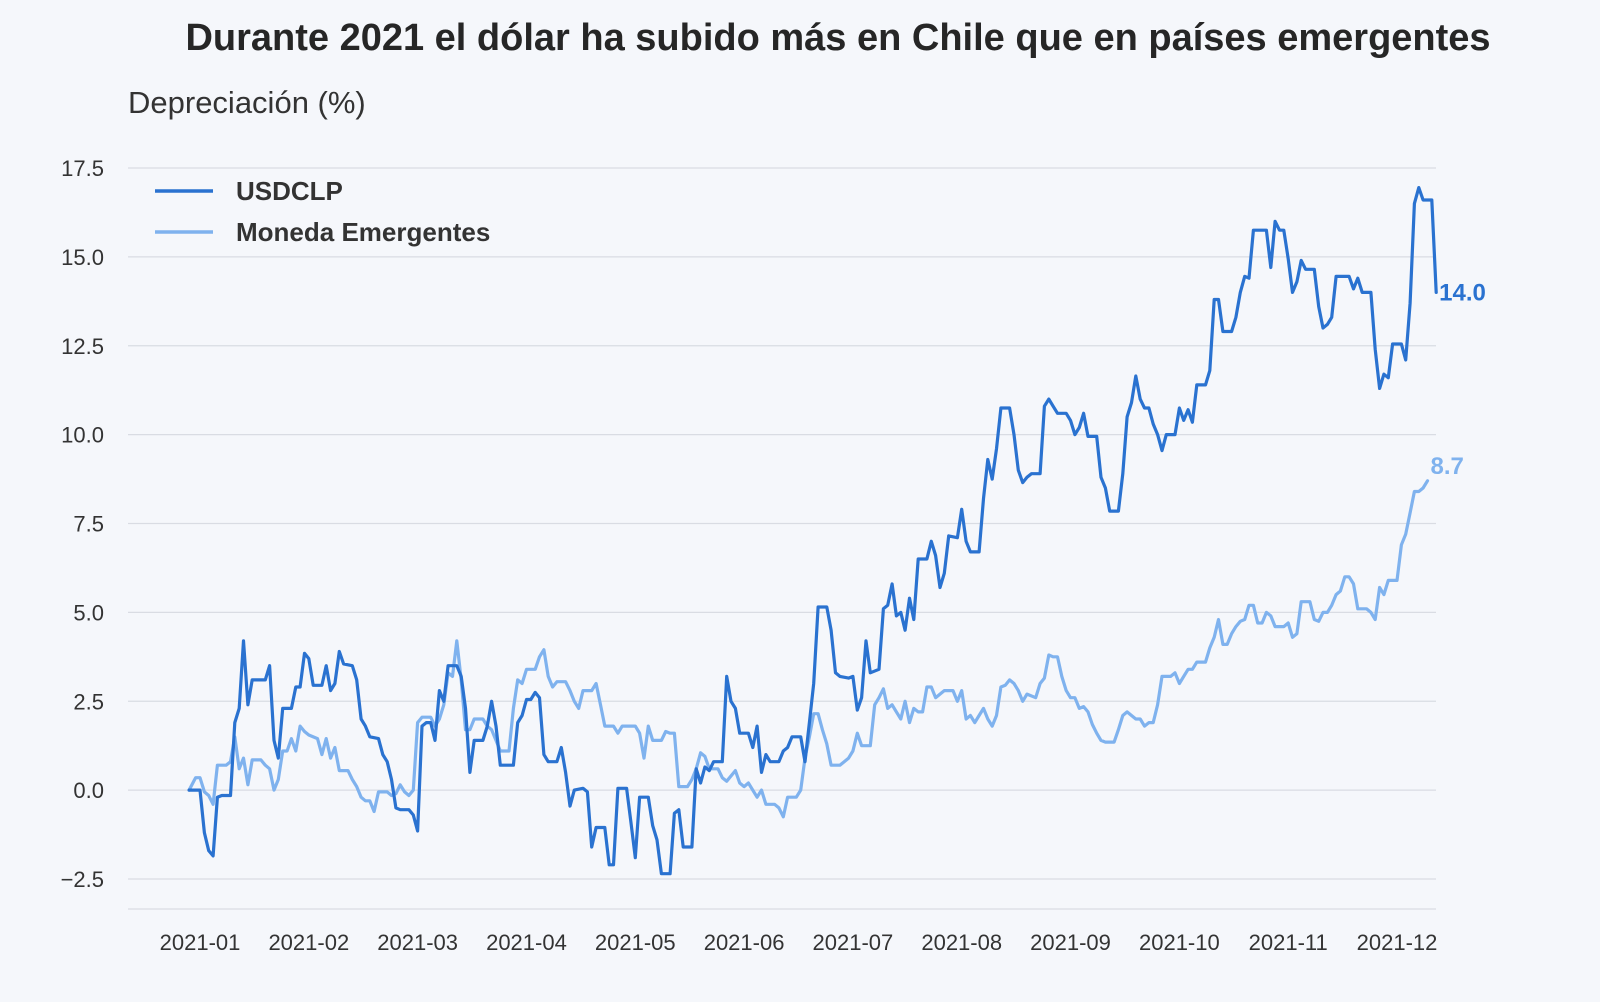 The width and height of the screenshot is (1600, 1002). Describe the element at coordinates (635, 942) in the screenshot. I see `x-tick-label: 2021-05` at that location.